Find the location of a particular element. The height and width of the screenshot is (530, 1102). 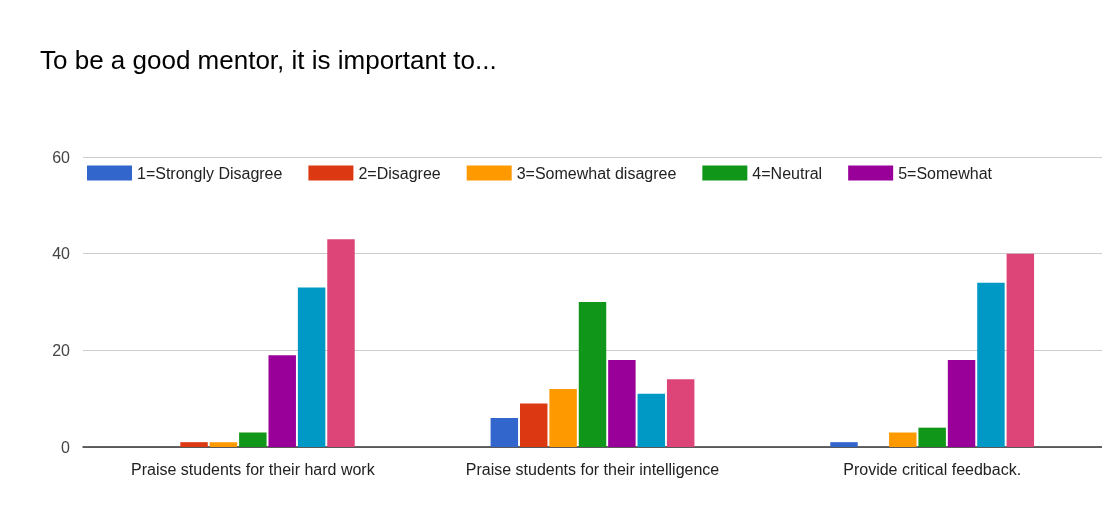

y-tick-label: 60 is located at coordinates (61, 157).